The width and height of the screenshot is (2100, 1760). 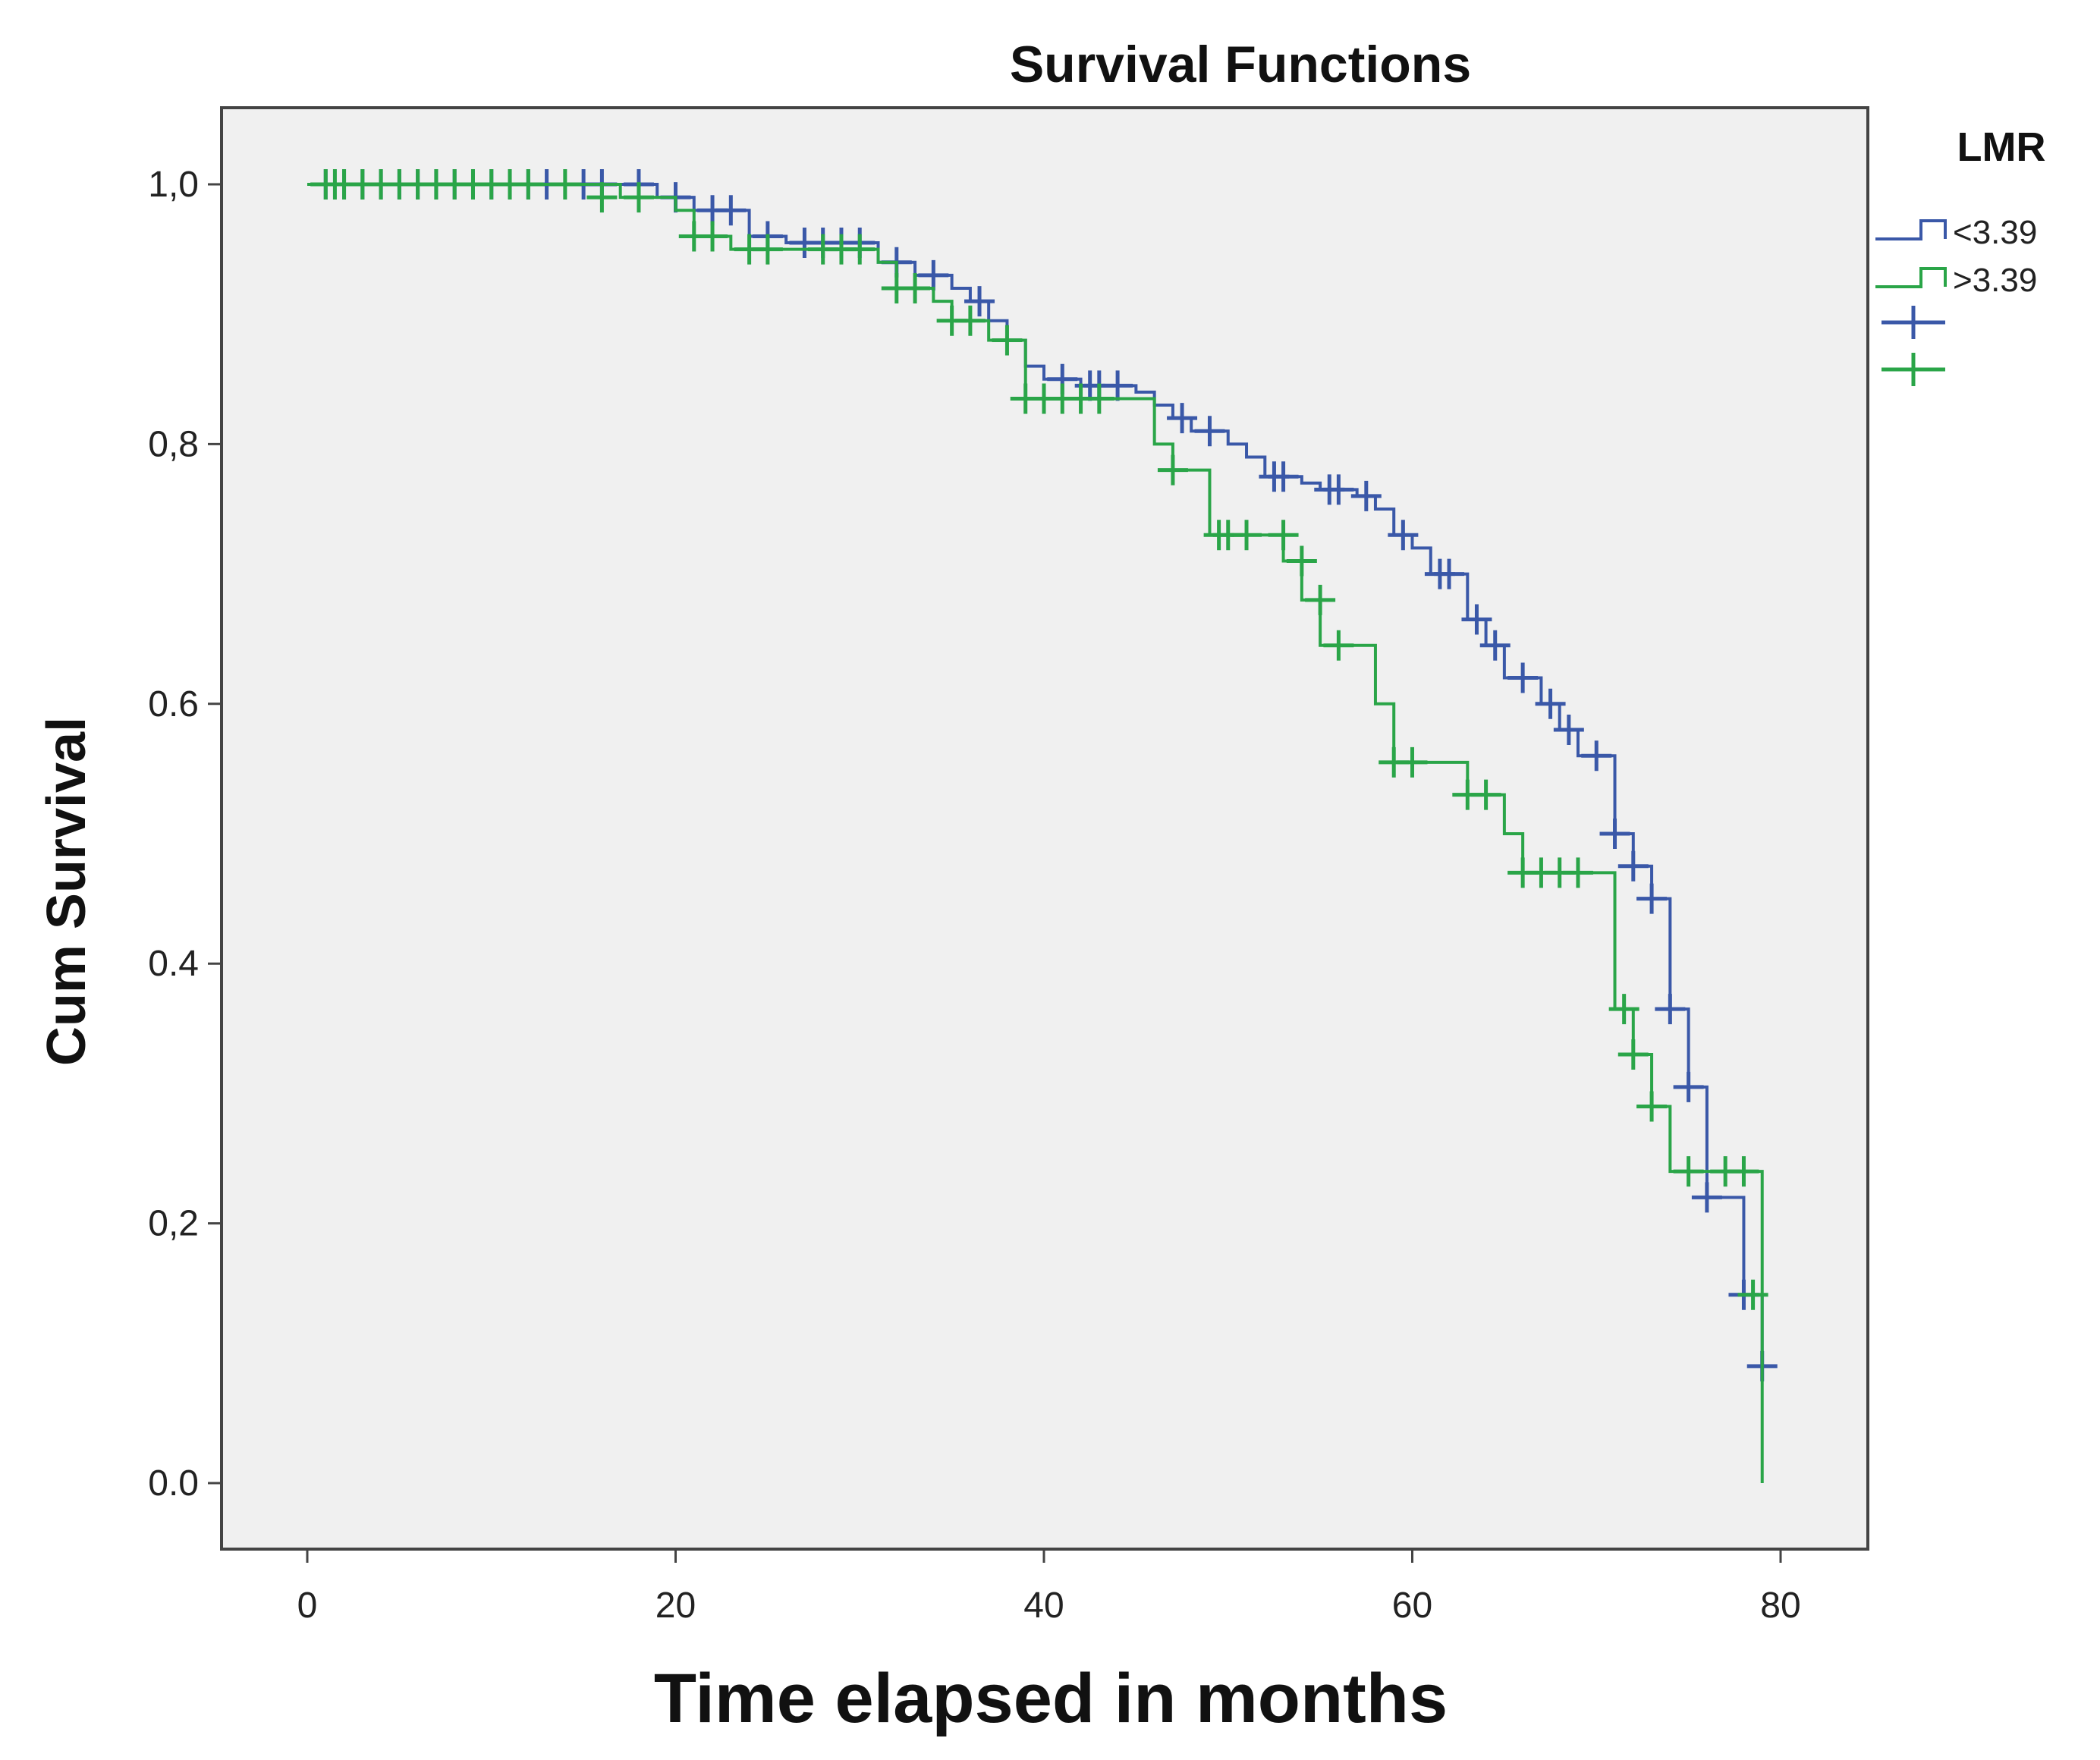 I want to click on x-tick-label: 60, so click(x=1412, y=1606).